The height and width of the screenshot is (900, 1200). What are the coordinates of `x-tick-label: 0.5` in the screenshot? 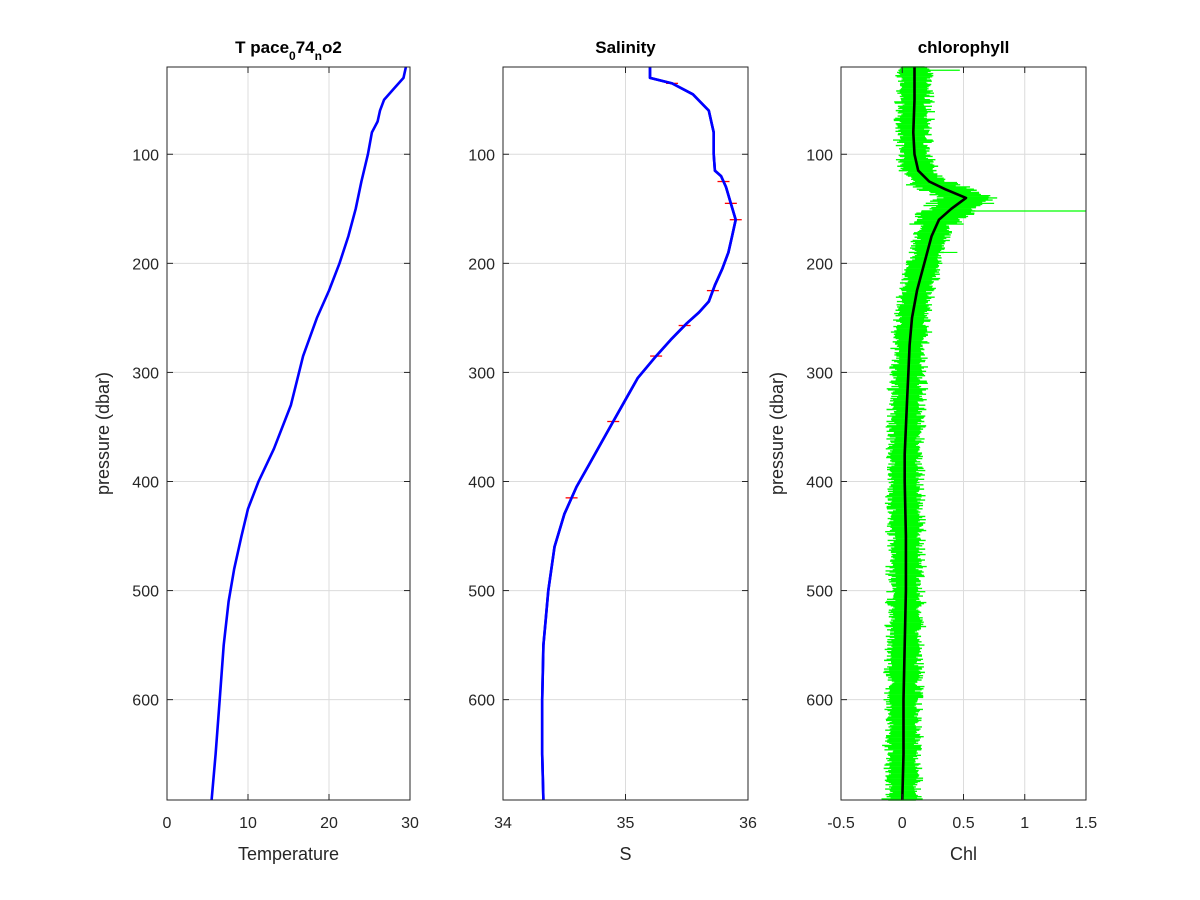 It's located at (963, 823).